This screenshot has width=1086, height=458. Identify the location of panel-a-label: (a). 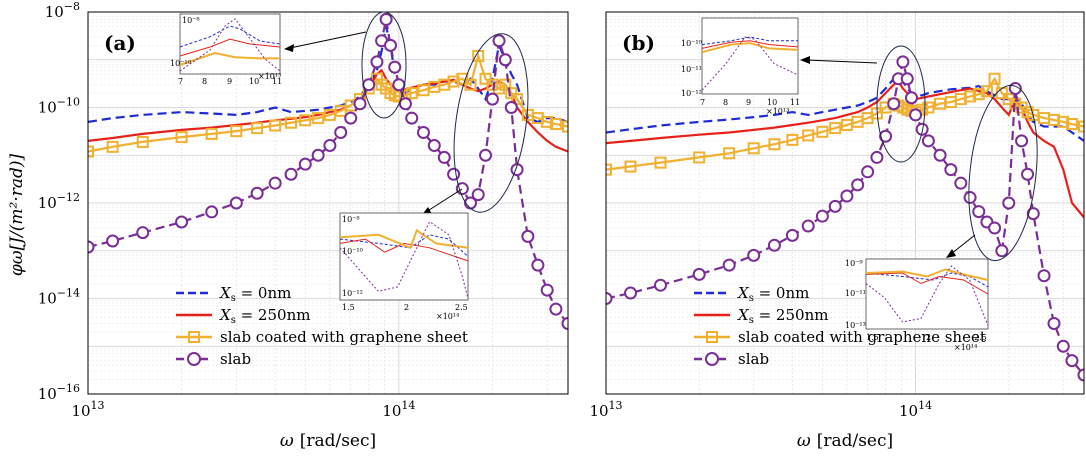
(120, 43).